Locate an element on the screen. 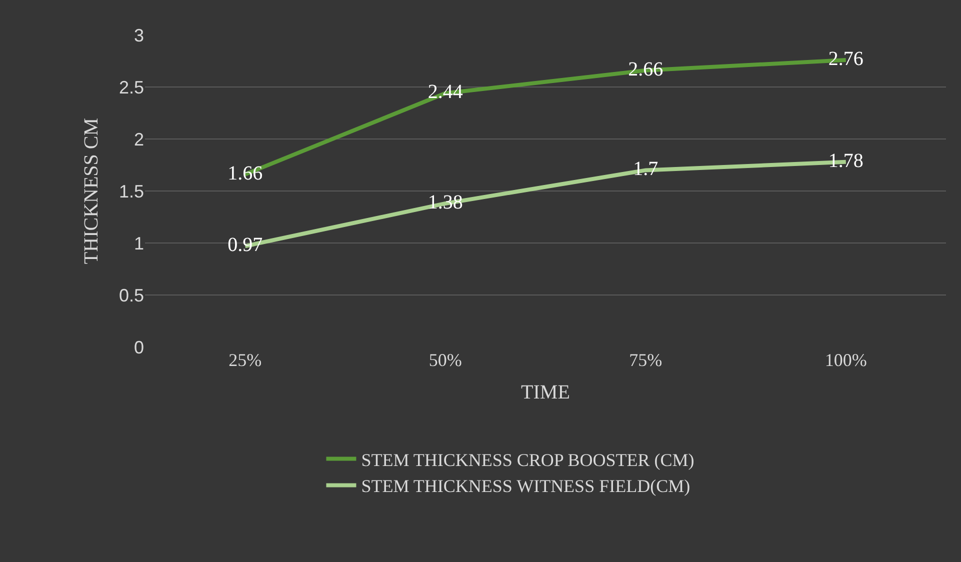 The width and height of the screenshot is (961, 562). y-tick-label: 1 is located at coordinates (139, 243).